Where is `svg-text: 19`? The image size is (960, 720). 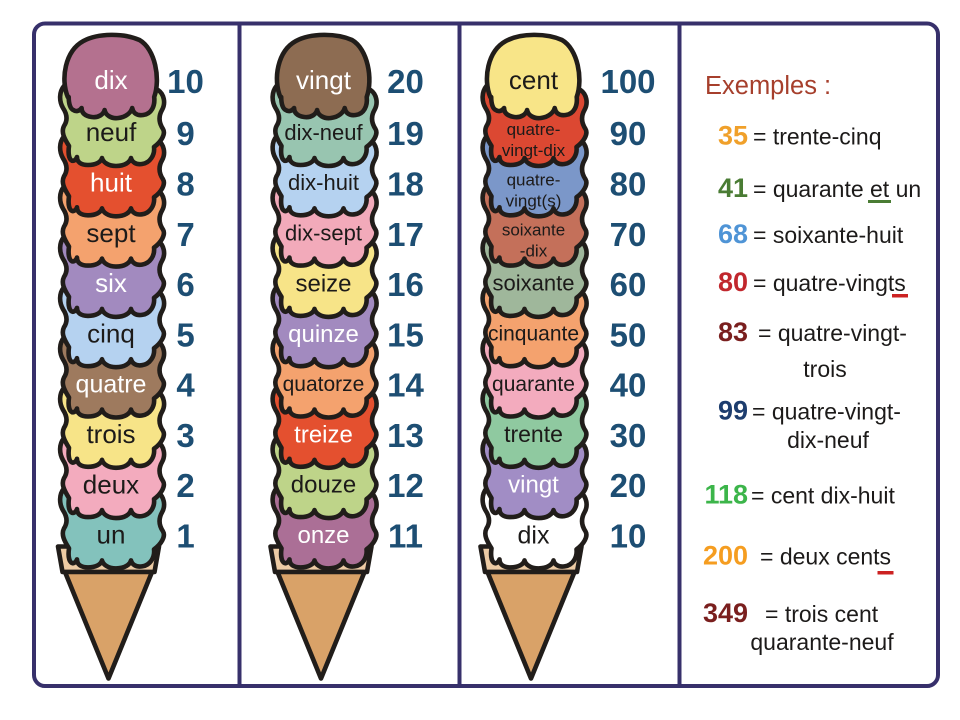 svg-text: 19 is located at coordinates (405, 133).